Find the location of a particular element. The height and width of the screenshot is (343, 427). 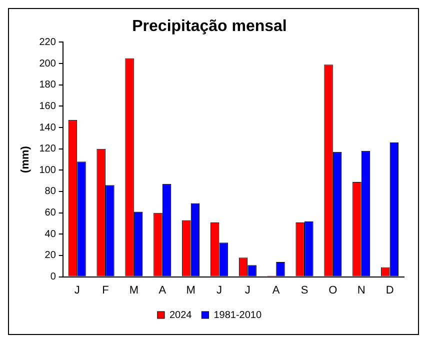

y-tick-label: 220 is located at coordinates (47, 42).